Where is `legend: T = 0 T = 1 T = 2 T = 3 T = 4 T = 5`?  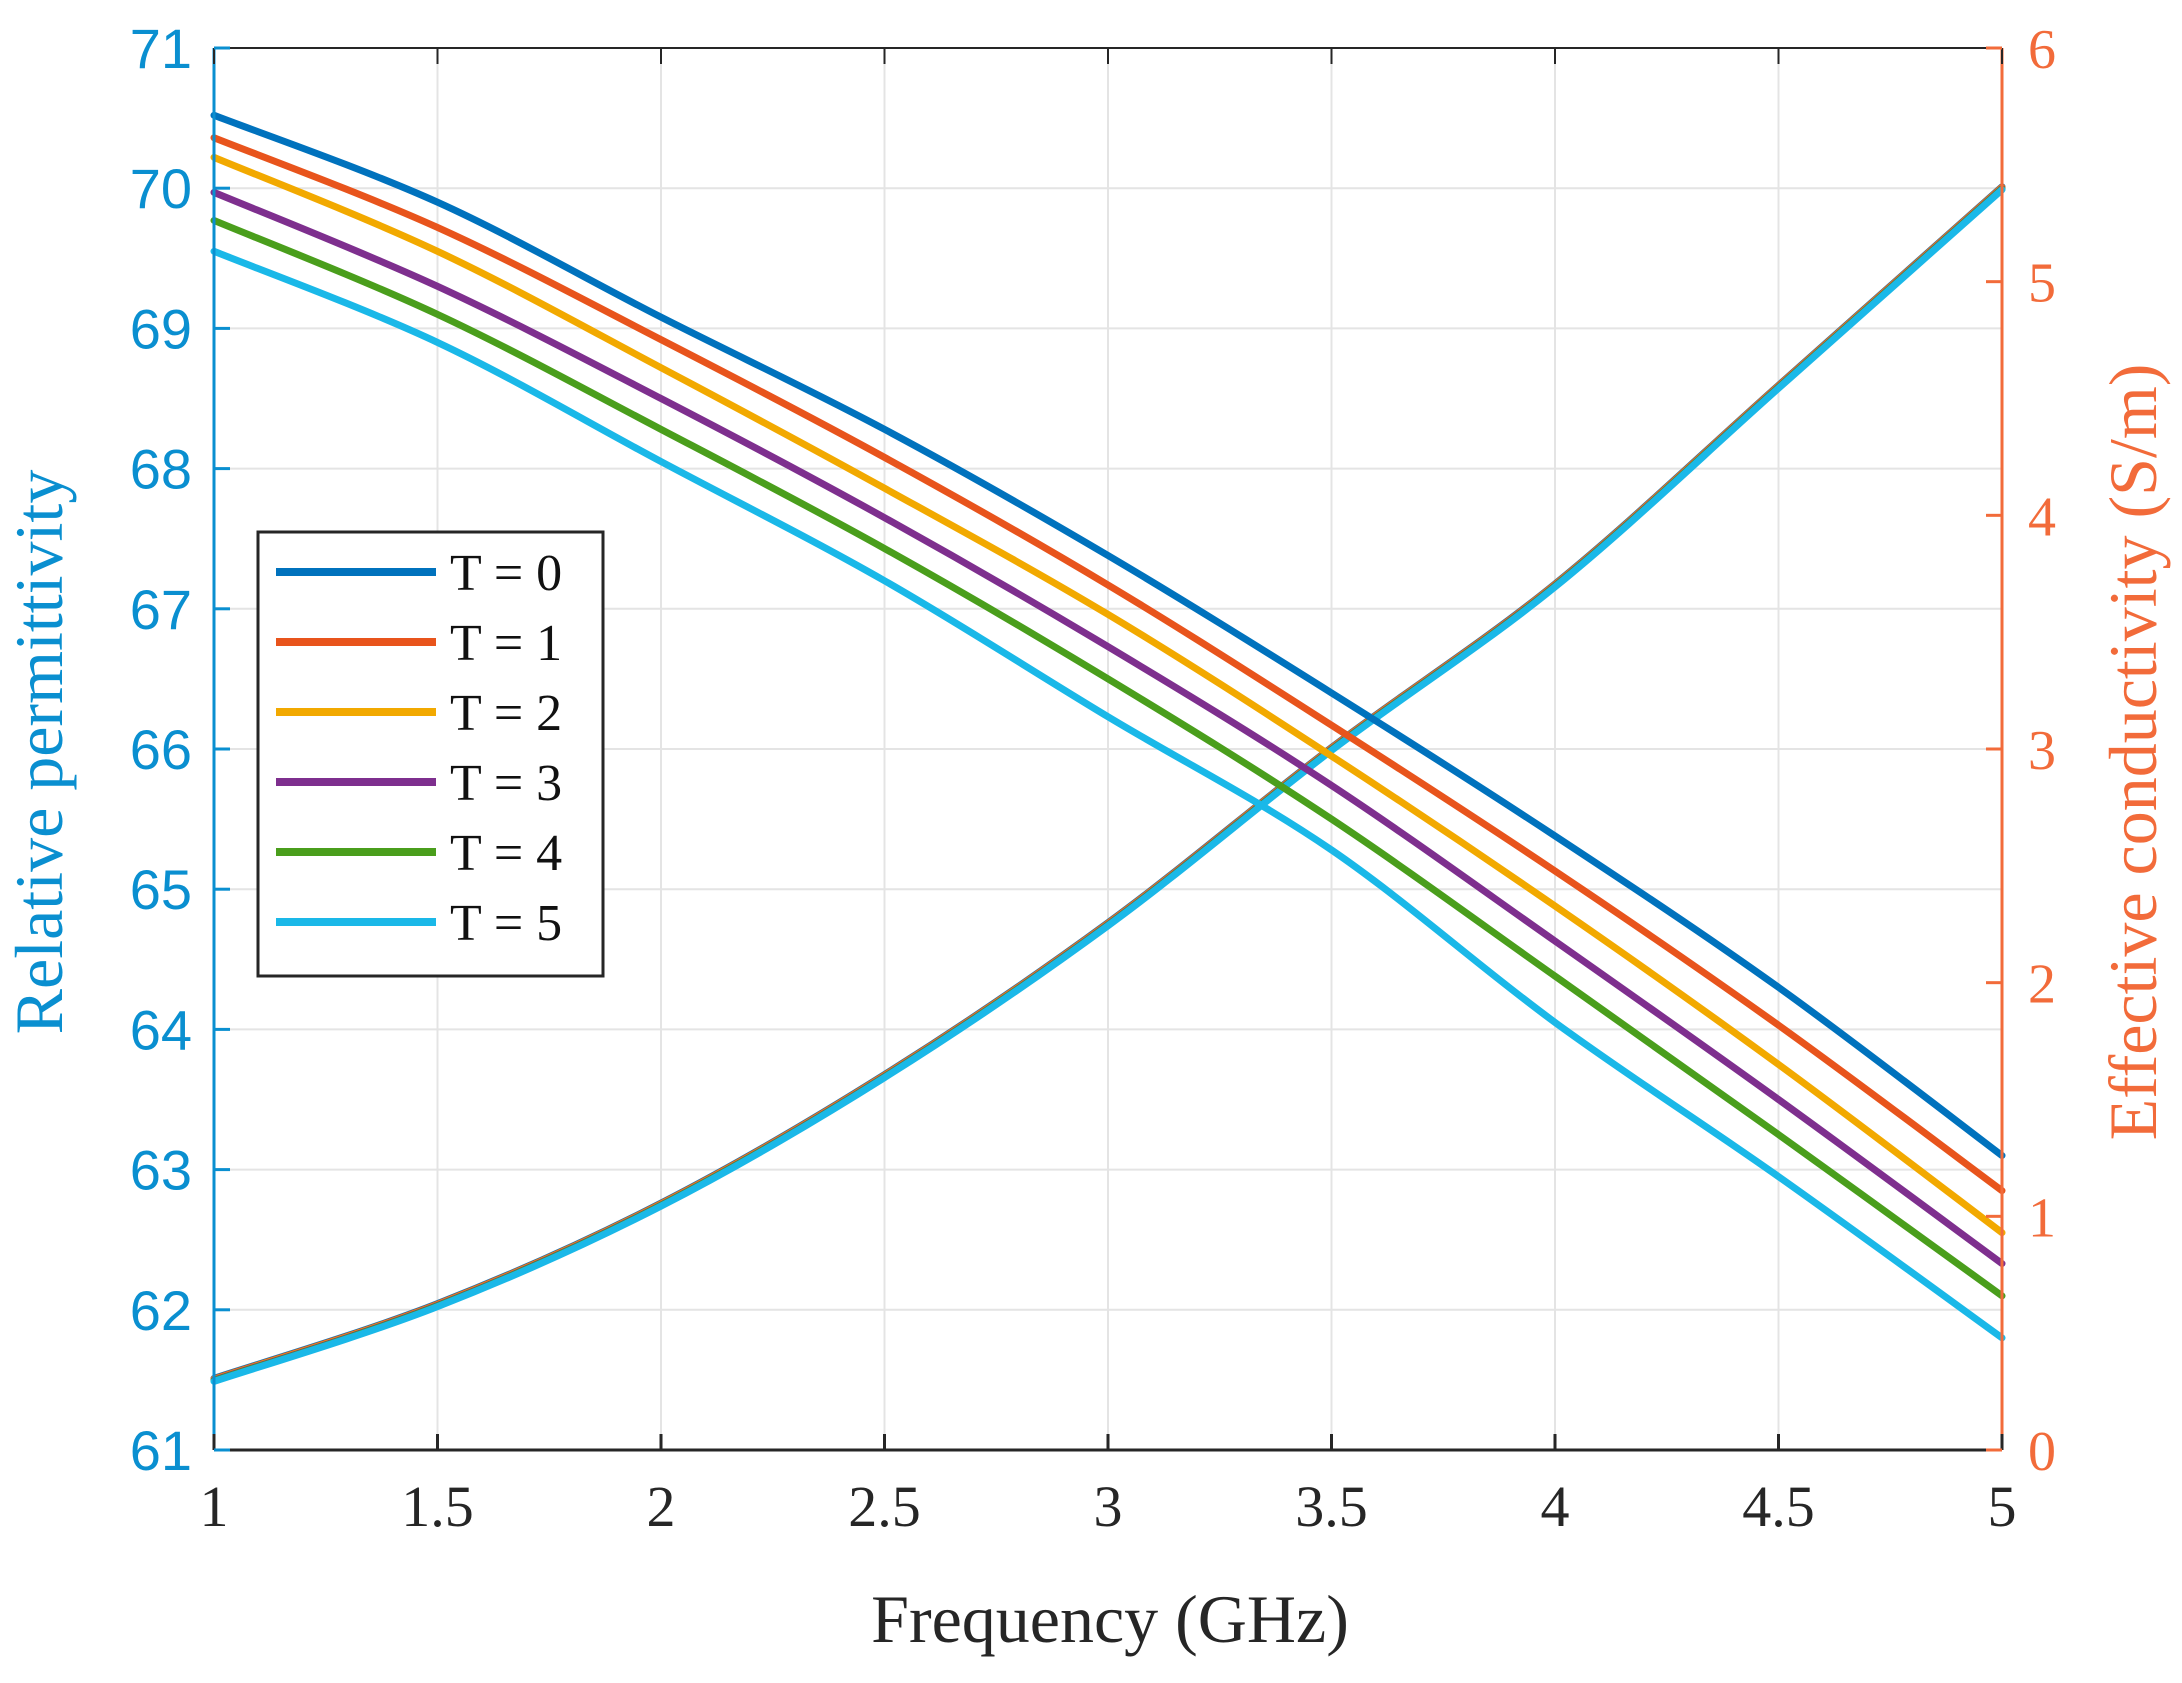
legend: T = 0 T = 1 T = 2 T = 3 T = 4 T = 5 is located at coordinates (430, 754).